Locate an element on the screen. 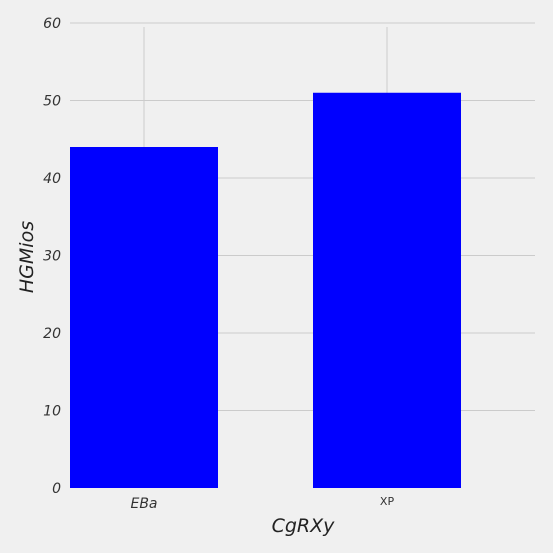  y-tick-label: 40 is located at coordinates (52, 179).